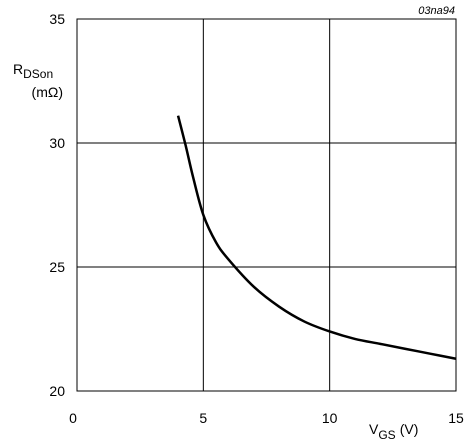  Describe the element at coordinates (57, 143) in the screenshot. I see `y-tick-label: 30` at that location.